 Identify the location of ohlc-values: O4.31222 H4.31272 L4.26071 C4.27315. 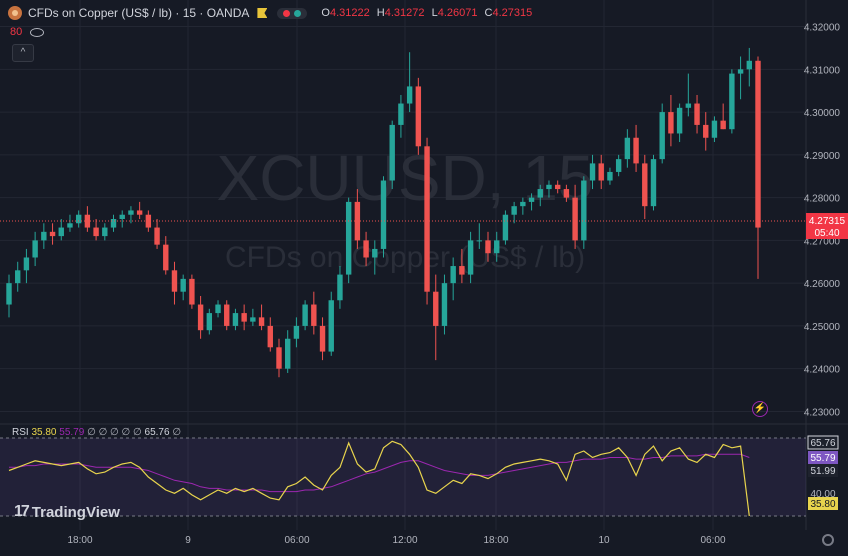
(427, 13).